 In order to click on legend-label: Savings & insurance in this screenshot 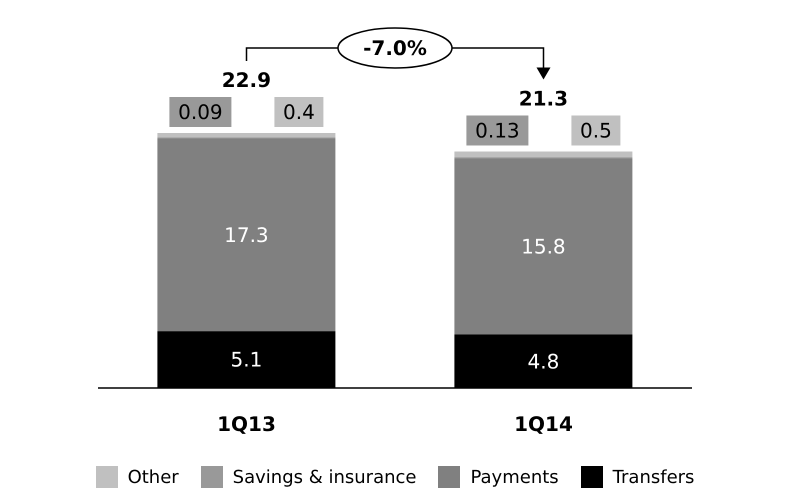, I will do `click(324, 477)`.